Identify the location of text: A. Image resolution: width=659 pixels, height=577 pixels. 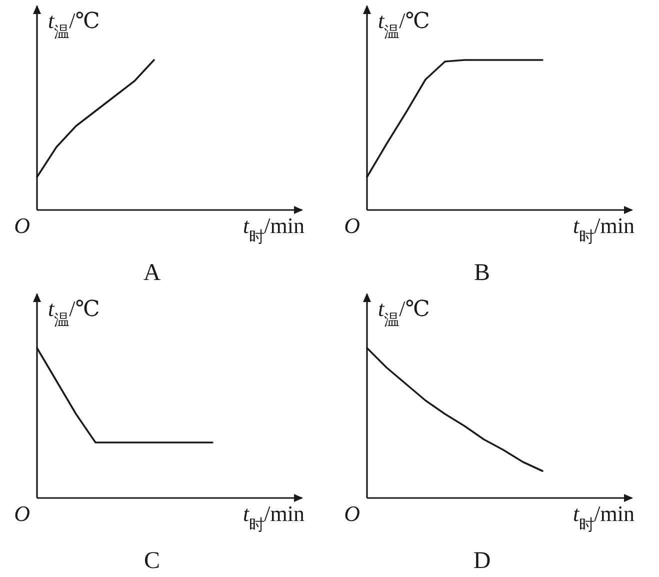
(152, 273).